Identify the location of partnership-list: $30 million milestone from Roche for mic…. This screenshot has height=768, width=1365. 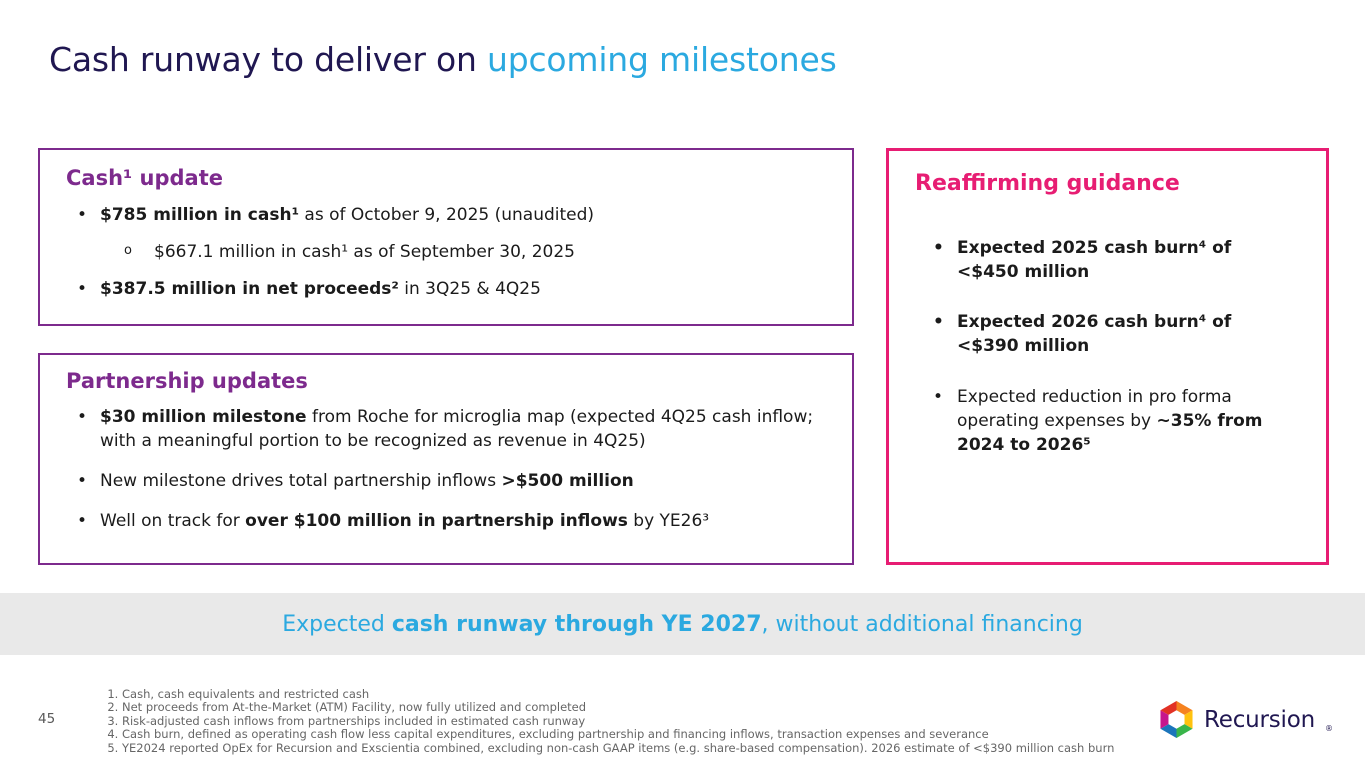
(446, 469).